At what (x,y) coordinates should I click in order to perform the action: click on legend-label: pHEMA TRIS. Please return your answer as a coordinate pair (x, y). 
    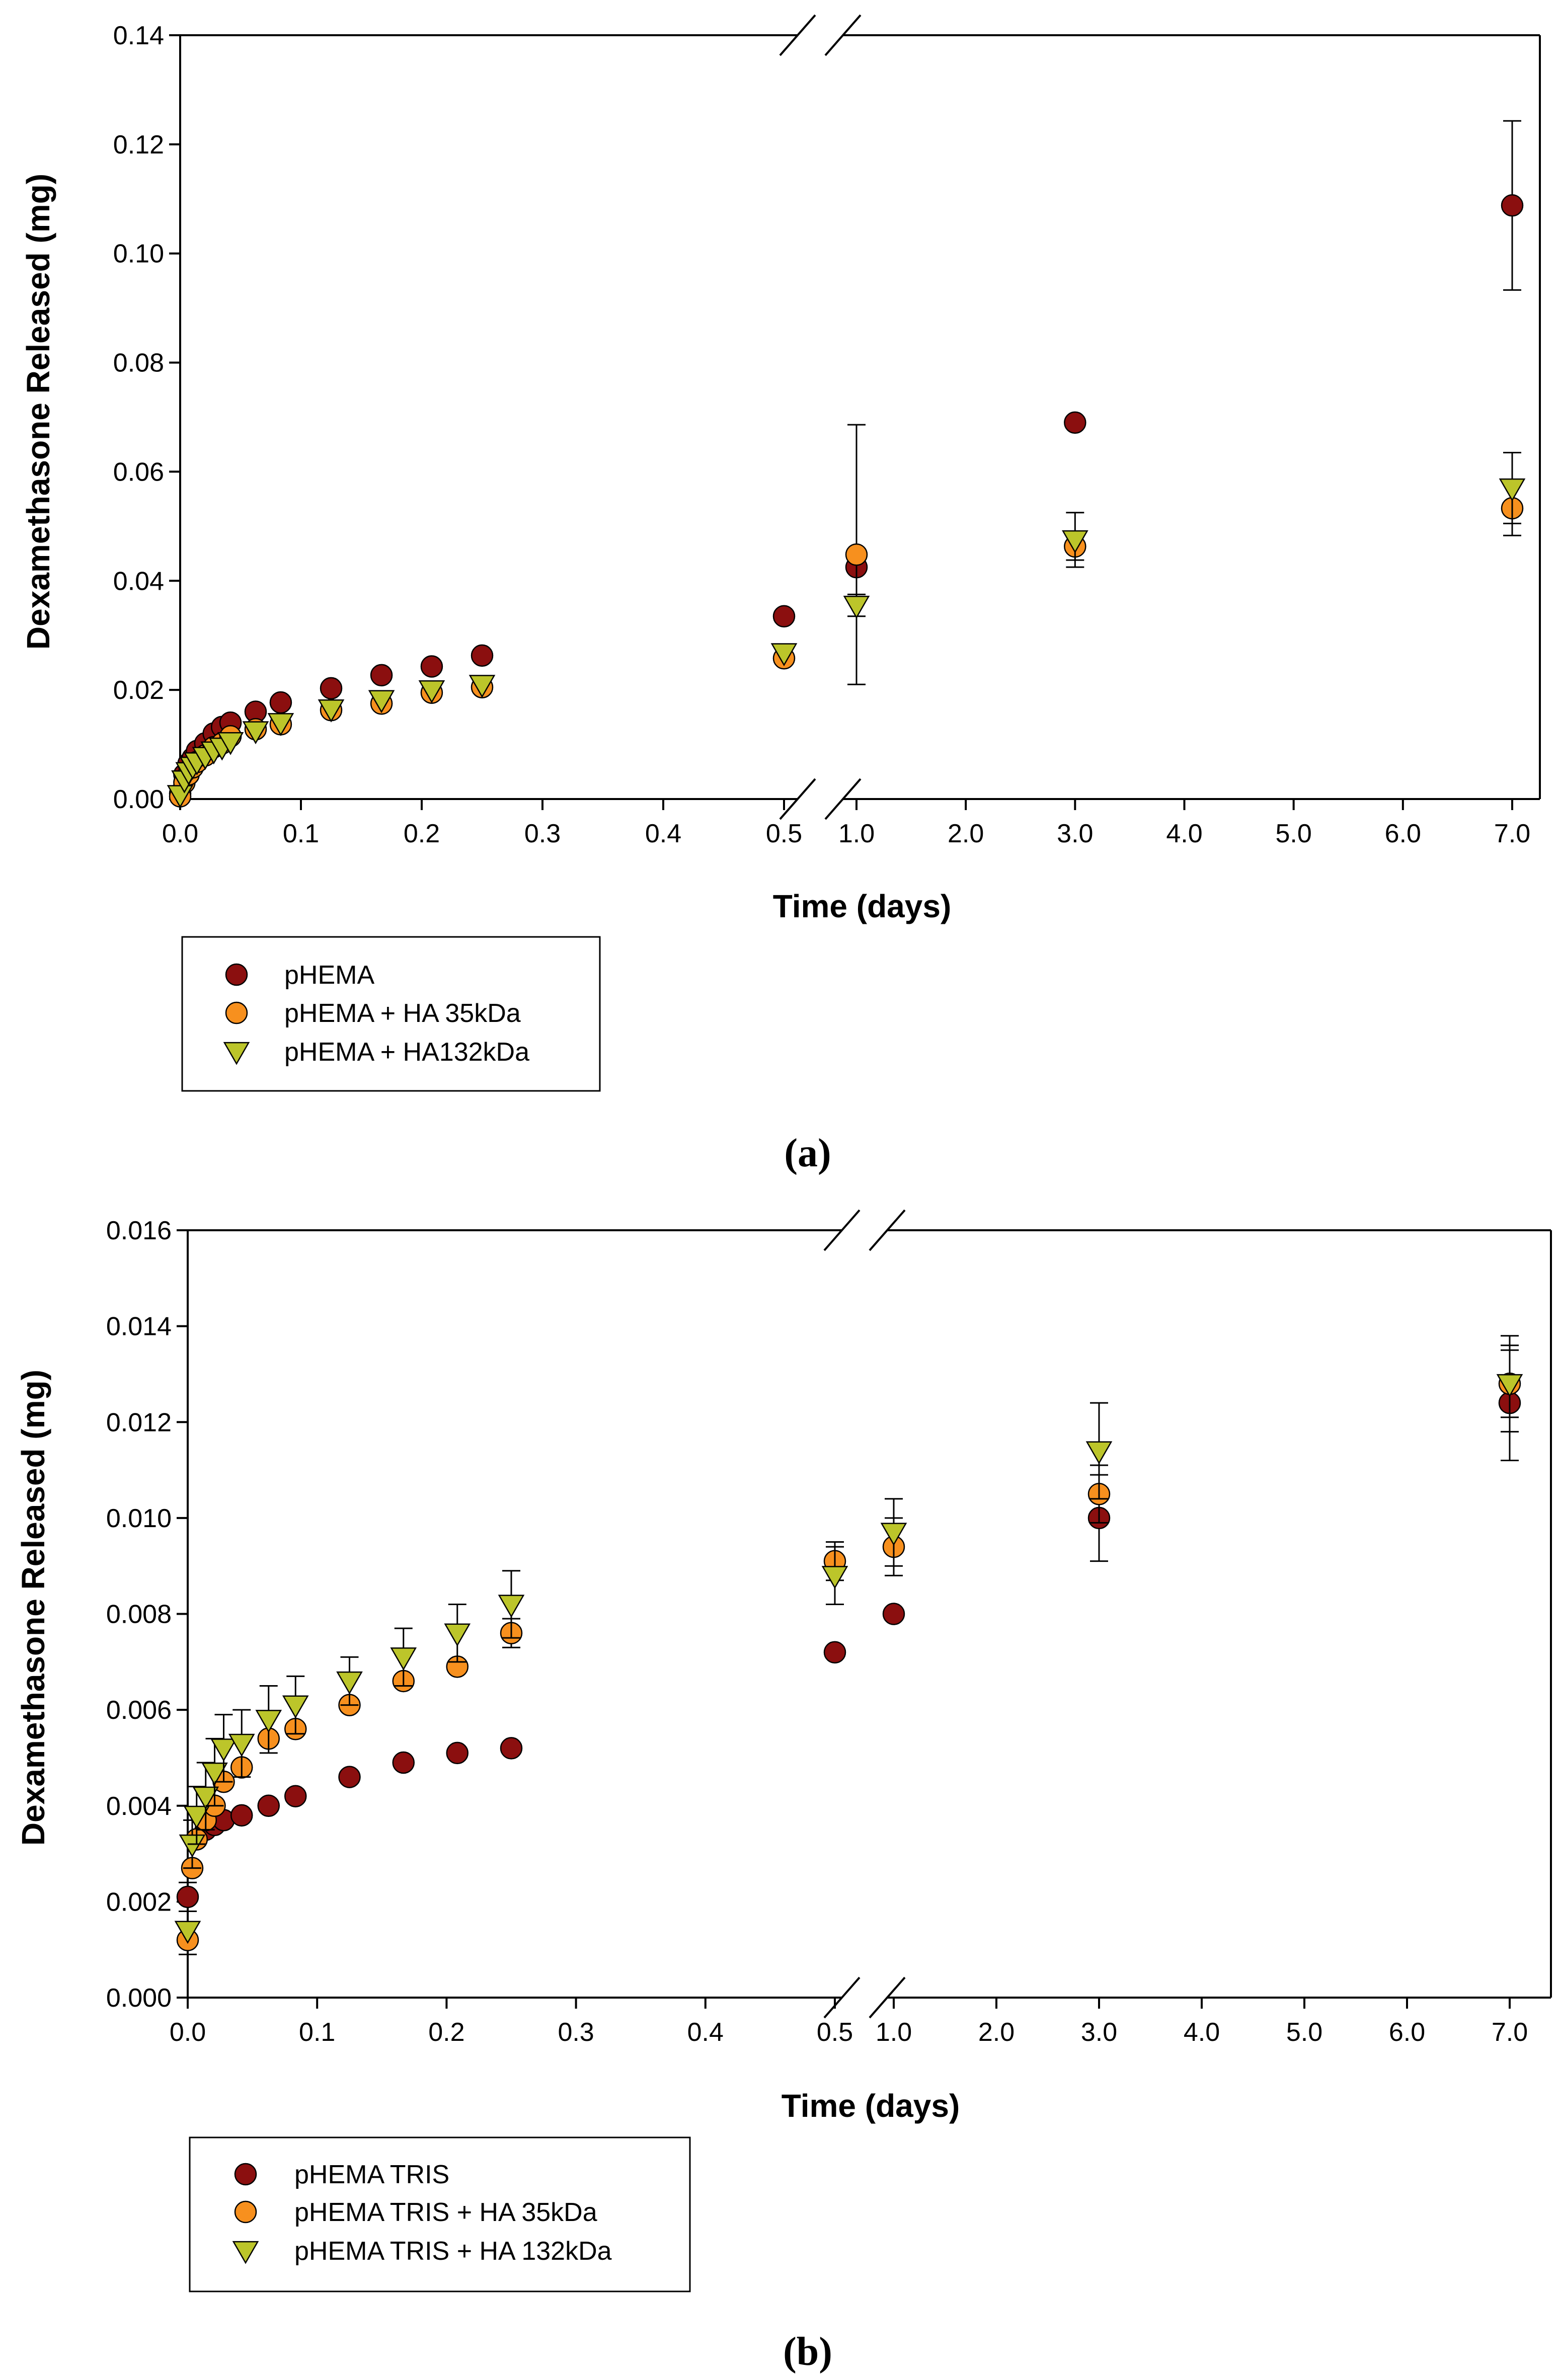
    Looking at the image, I should click on (371, 2174).